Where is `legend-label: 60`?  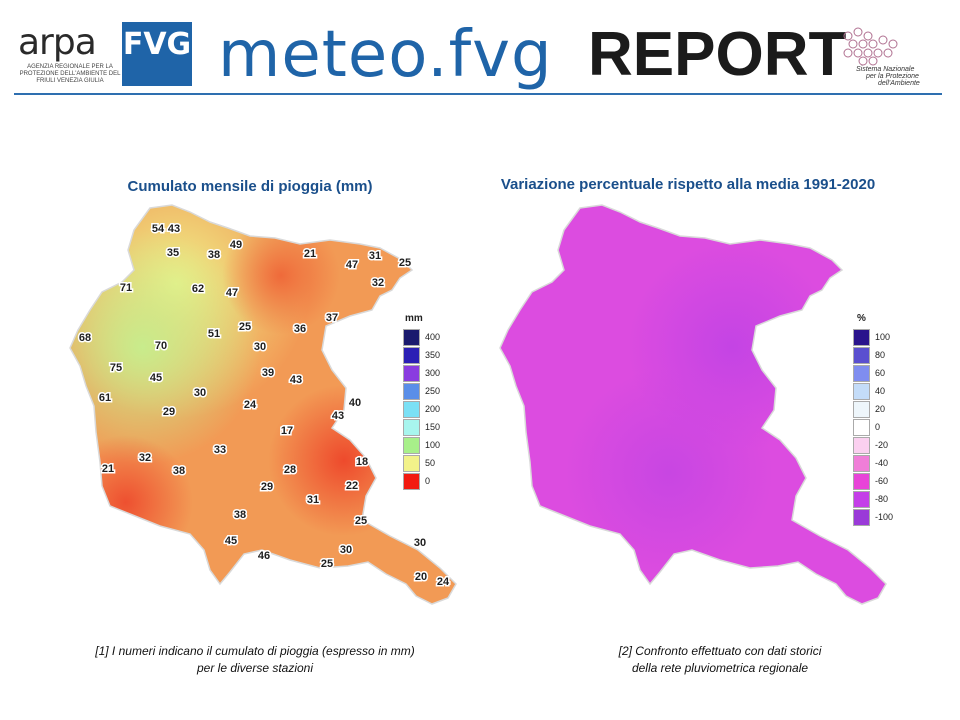
legend-label: 60 is located at coordinates (880, 373).